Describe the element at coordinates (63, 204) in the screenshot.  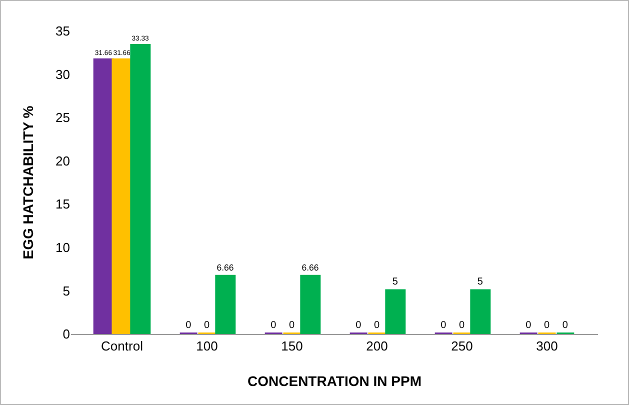
I see `y-tick-label: 15` at that location.